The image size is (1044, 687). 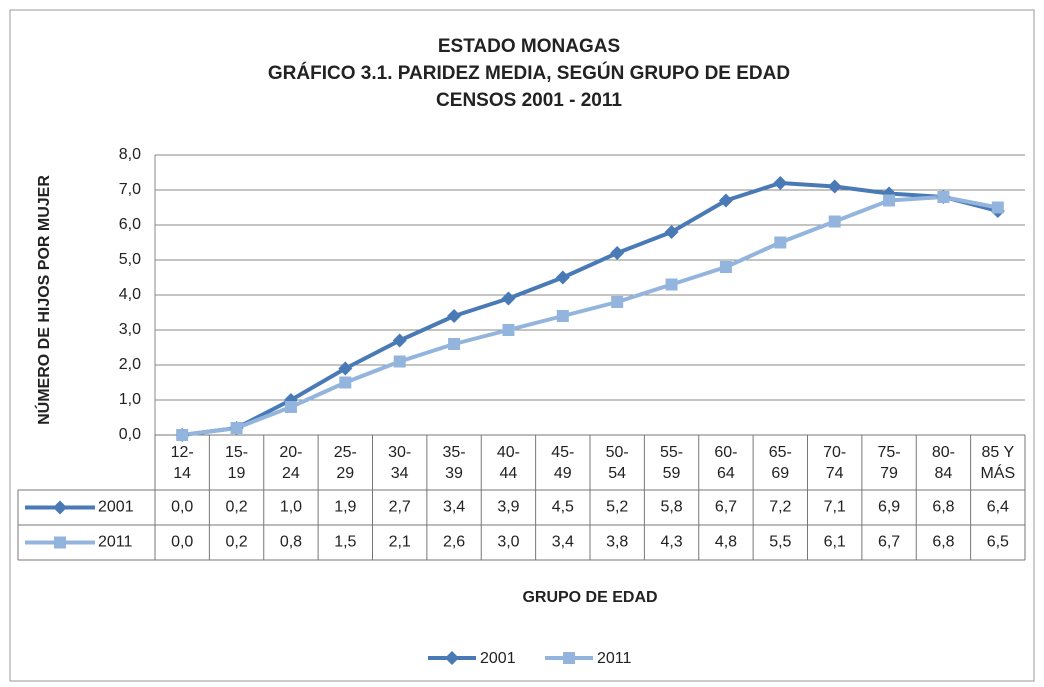 I want to click on legend-label: 2011, so click(x=614, y=658).